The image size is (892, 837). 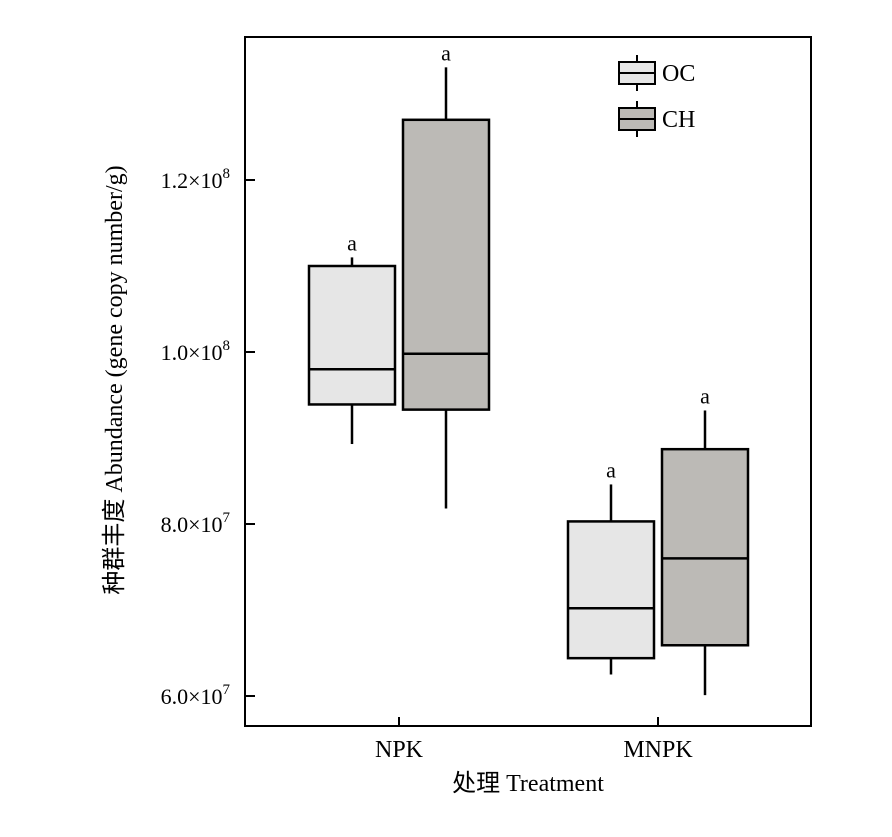 What do you see at coordinates (208, 437) in the screenshot?
I see `y-axis: 6.0×10⁷ 8.0×10⁷ 1.0×10⁸ 1.2×10⁸` at bounding box center [208, 437].